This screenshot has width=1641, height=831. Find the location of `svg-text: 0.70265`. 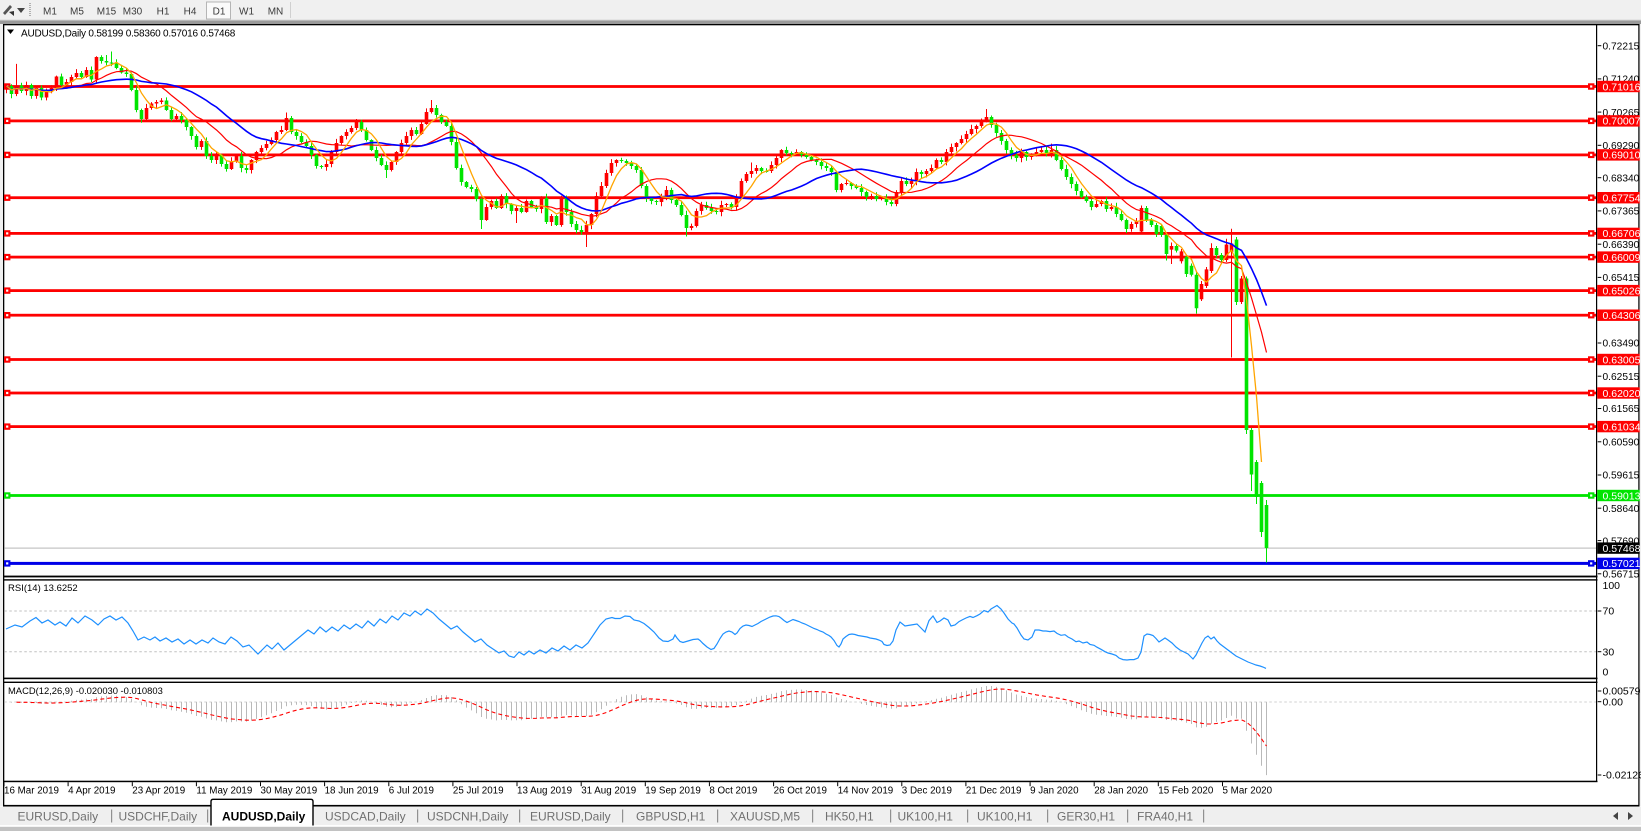

svg-text: 0.70265 is located at coordinates (1621, 113).